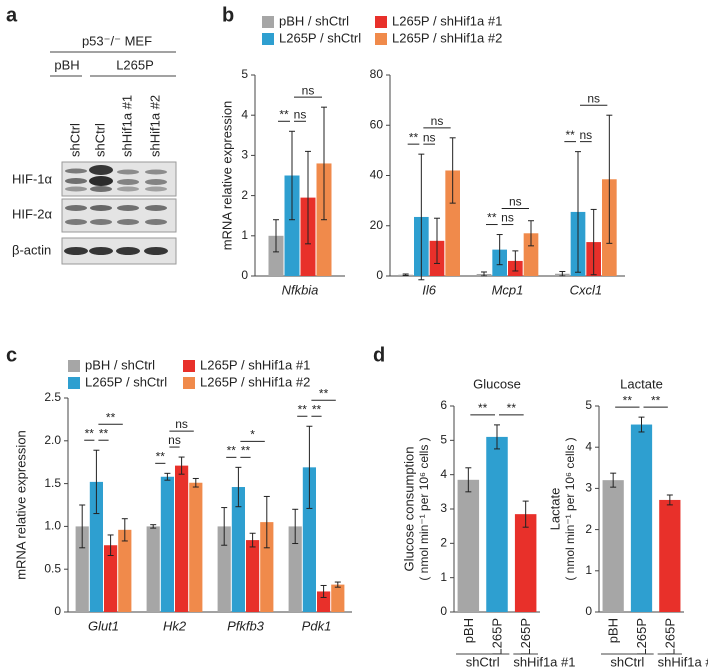 This screenshot has width=708, height=671. I want to click on row-label: β-actin, so click(31, 249).